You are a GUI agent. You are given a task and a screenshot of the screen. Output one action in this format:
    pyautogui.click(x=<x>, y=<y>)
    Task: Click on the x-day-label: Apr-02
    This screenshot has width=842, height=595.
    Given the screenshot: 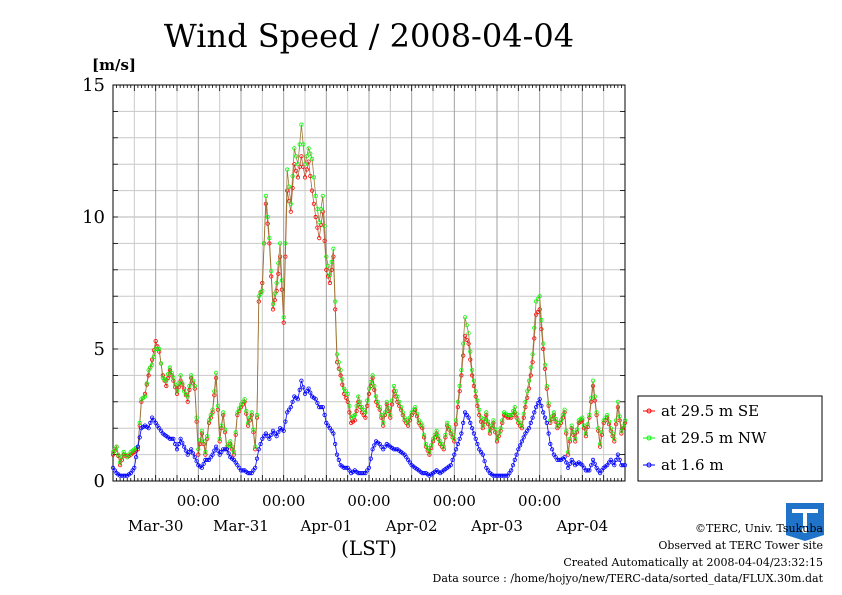 What is the action you would take?
    pyautogui.click(x=411, y=526)
    